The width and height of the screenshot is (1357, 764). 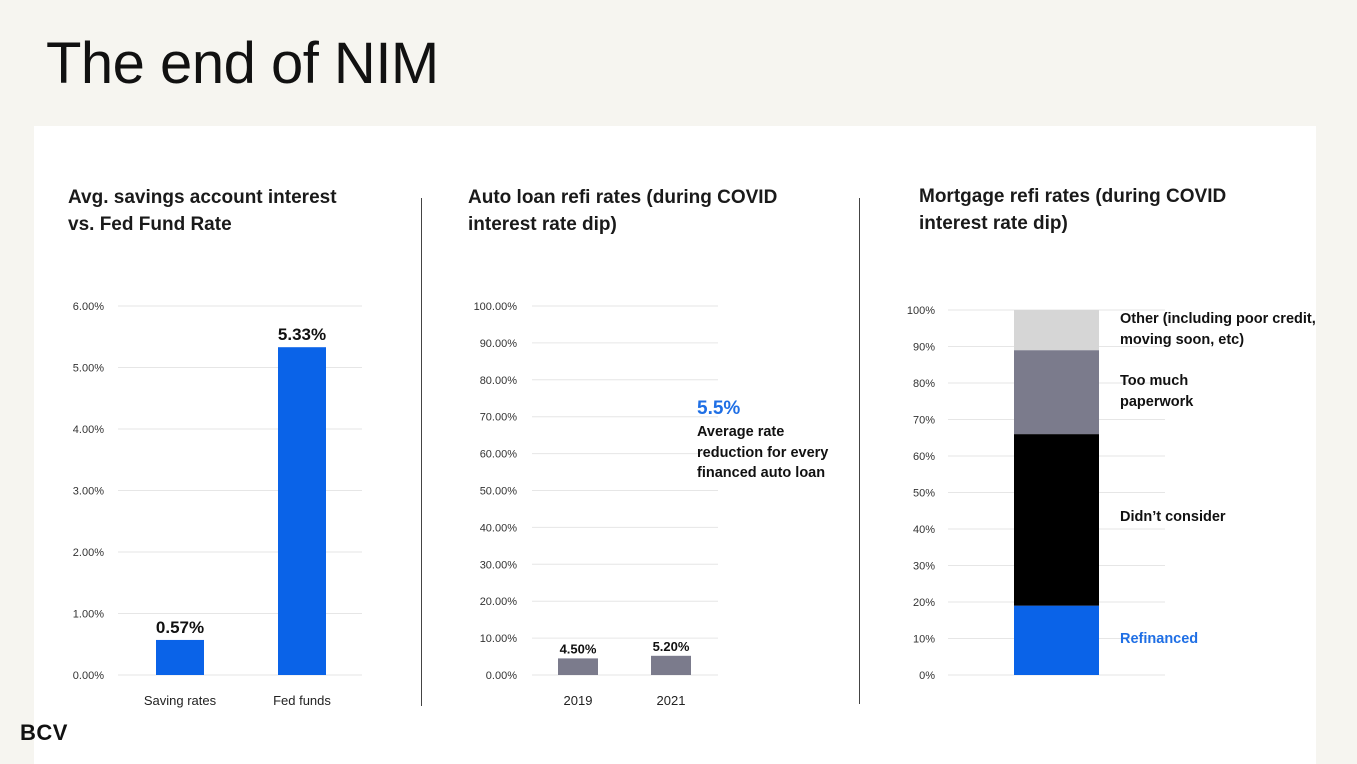 I want to click on segment-label-paperwork: Too much paperwork, so click(x=1157, y=391).